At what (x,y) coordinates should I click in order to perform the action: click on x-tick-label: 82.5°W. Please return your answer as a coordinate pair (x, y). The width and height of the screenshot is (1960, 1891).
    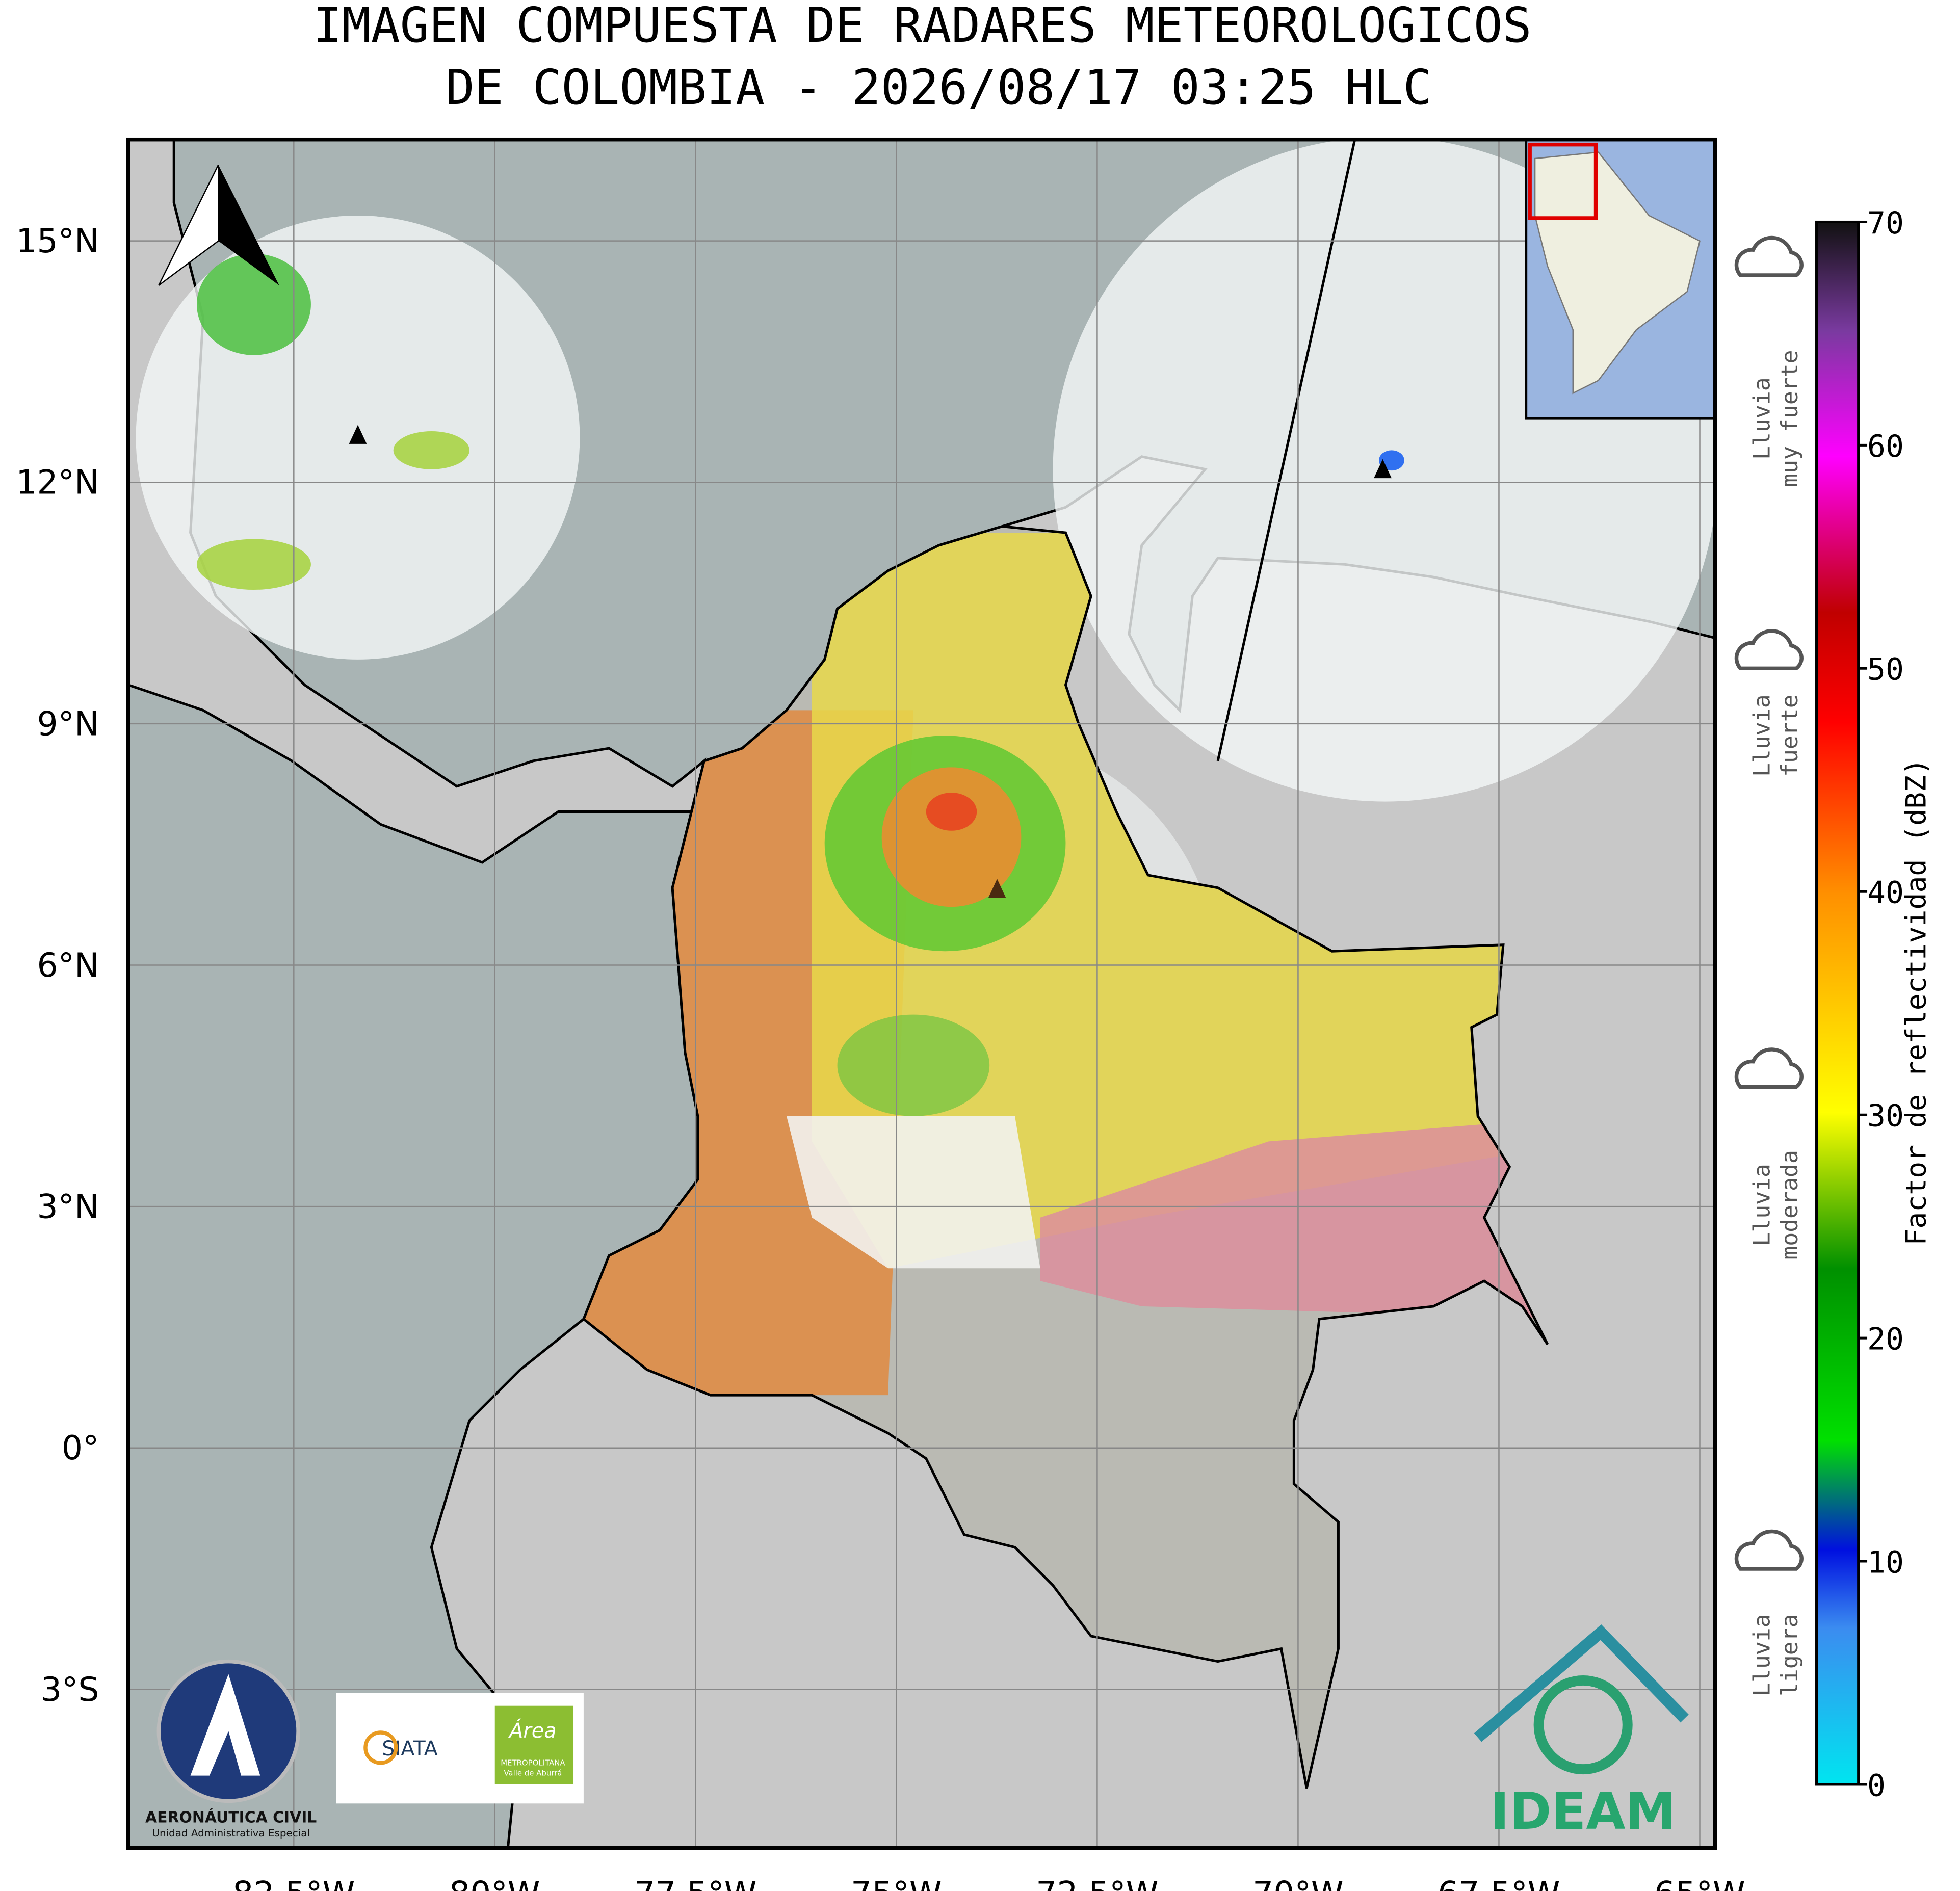
    Looking at the image, I should click on (293, 1883).